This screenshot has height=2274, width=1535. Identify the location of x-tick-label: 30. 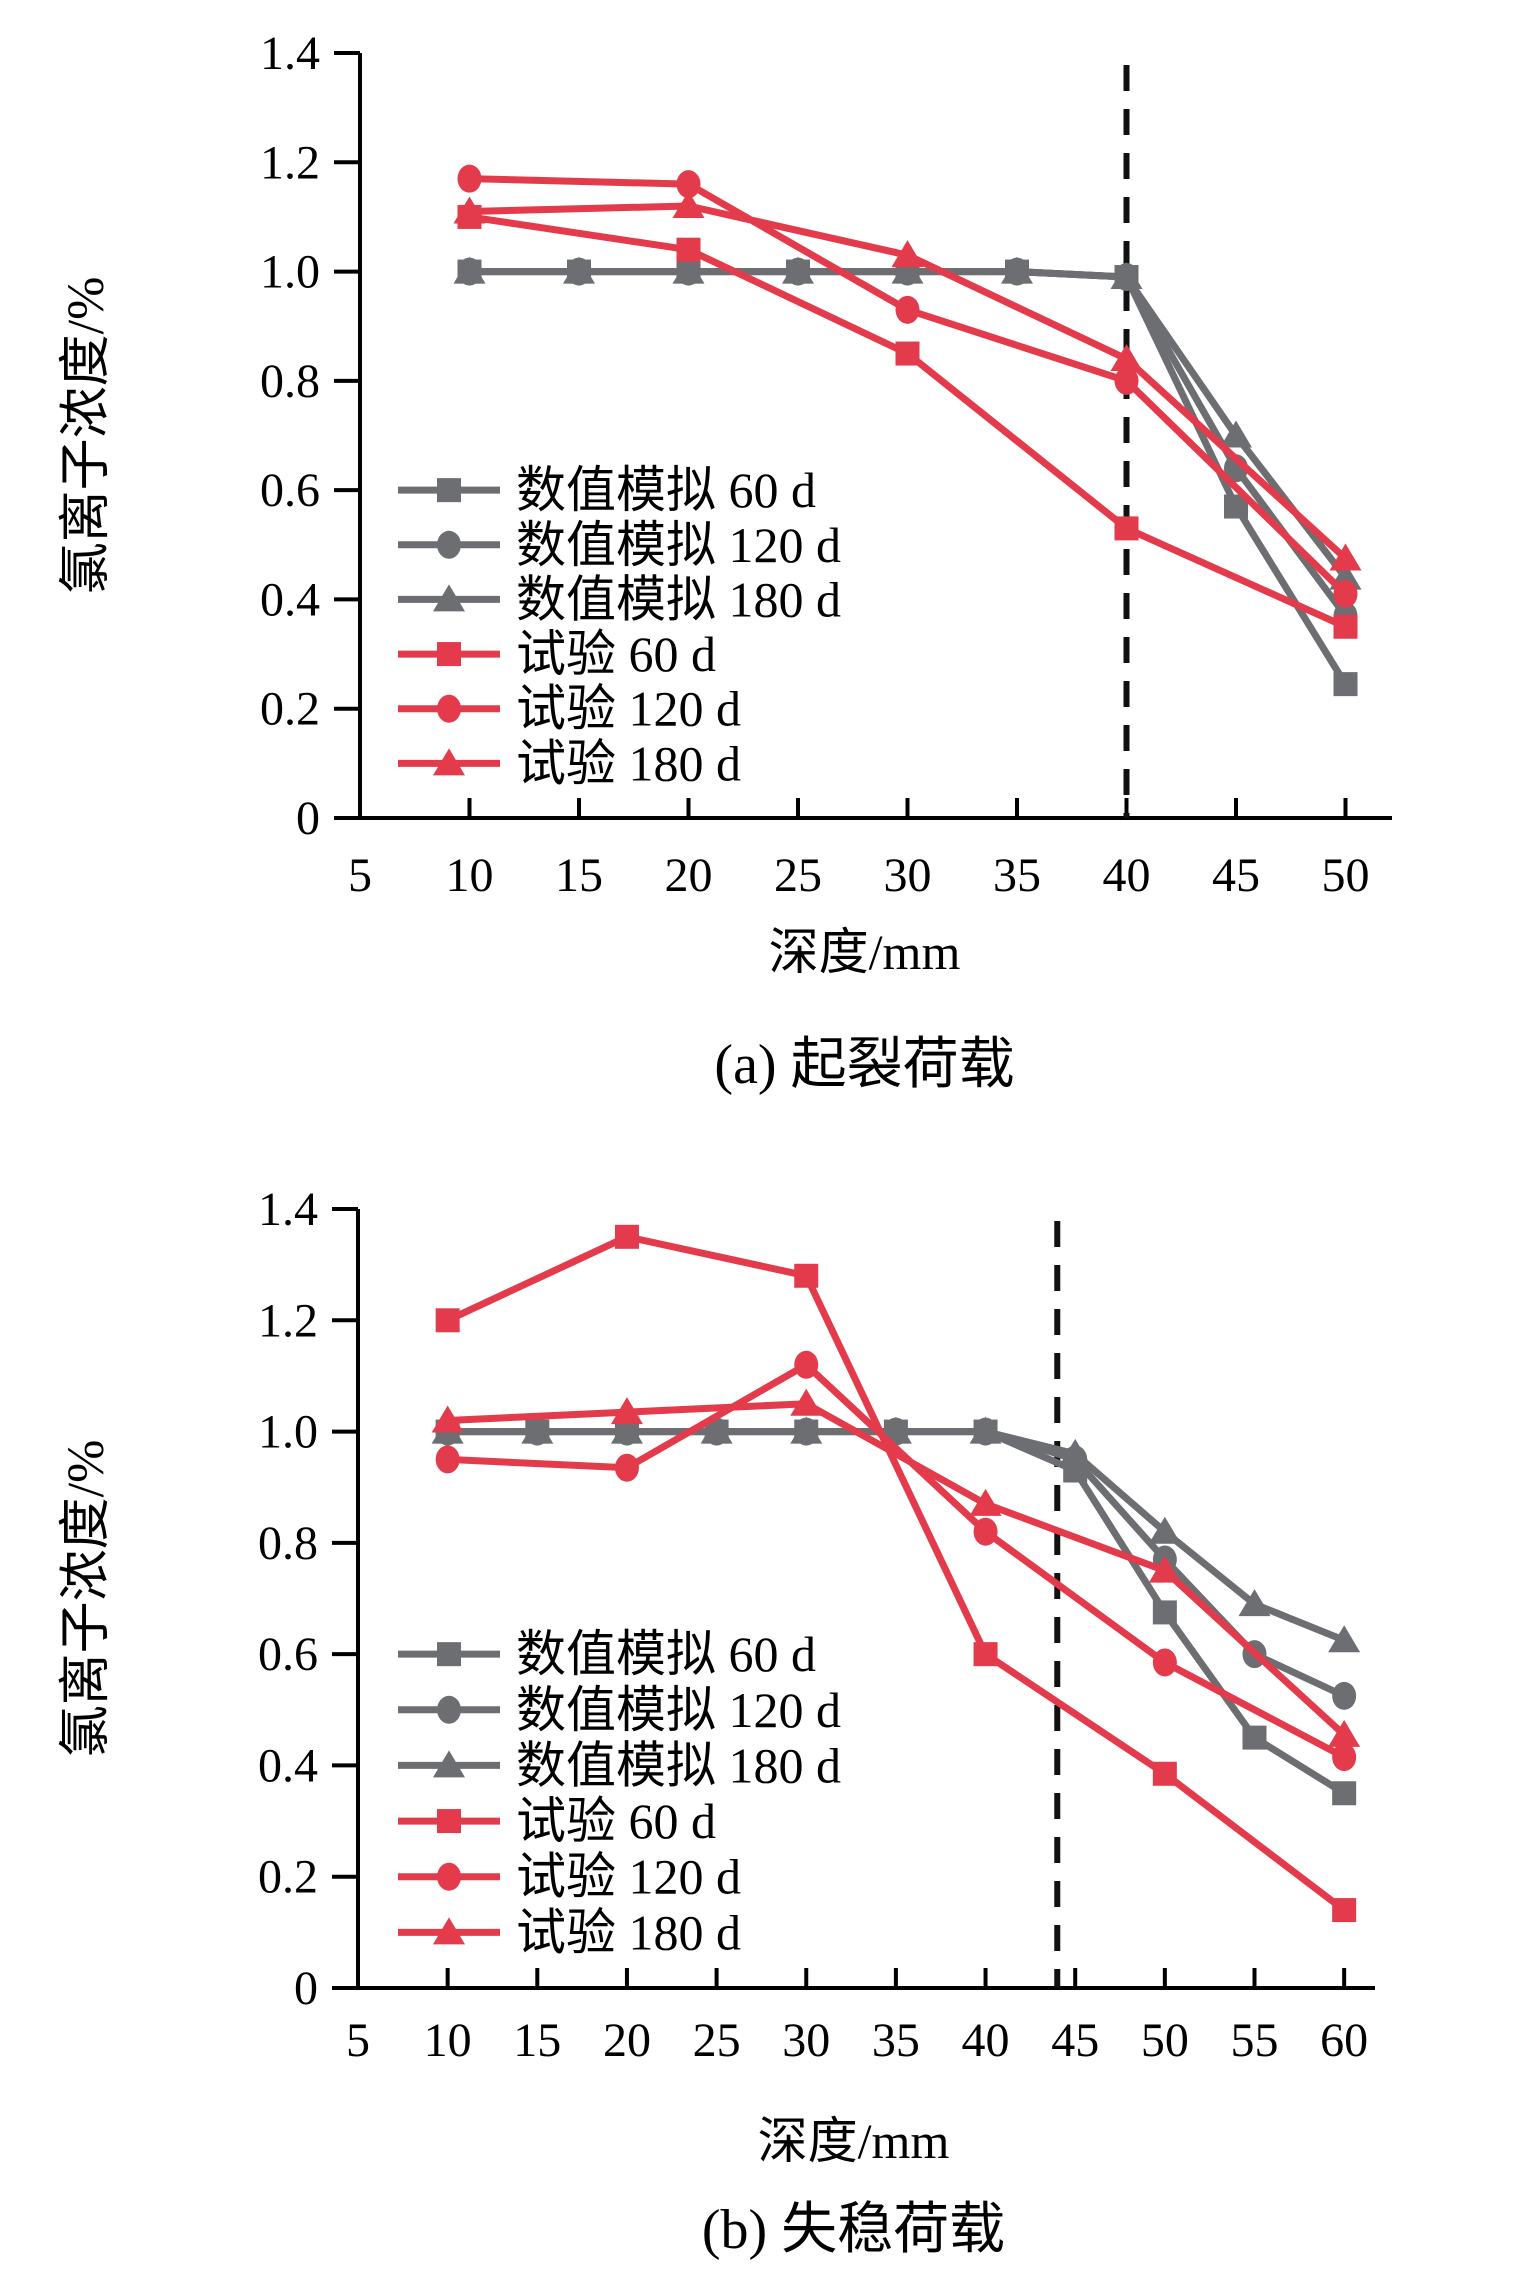
(908, 875).